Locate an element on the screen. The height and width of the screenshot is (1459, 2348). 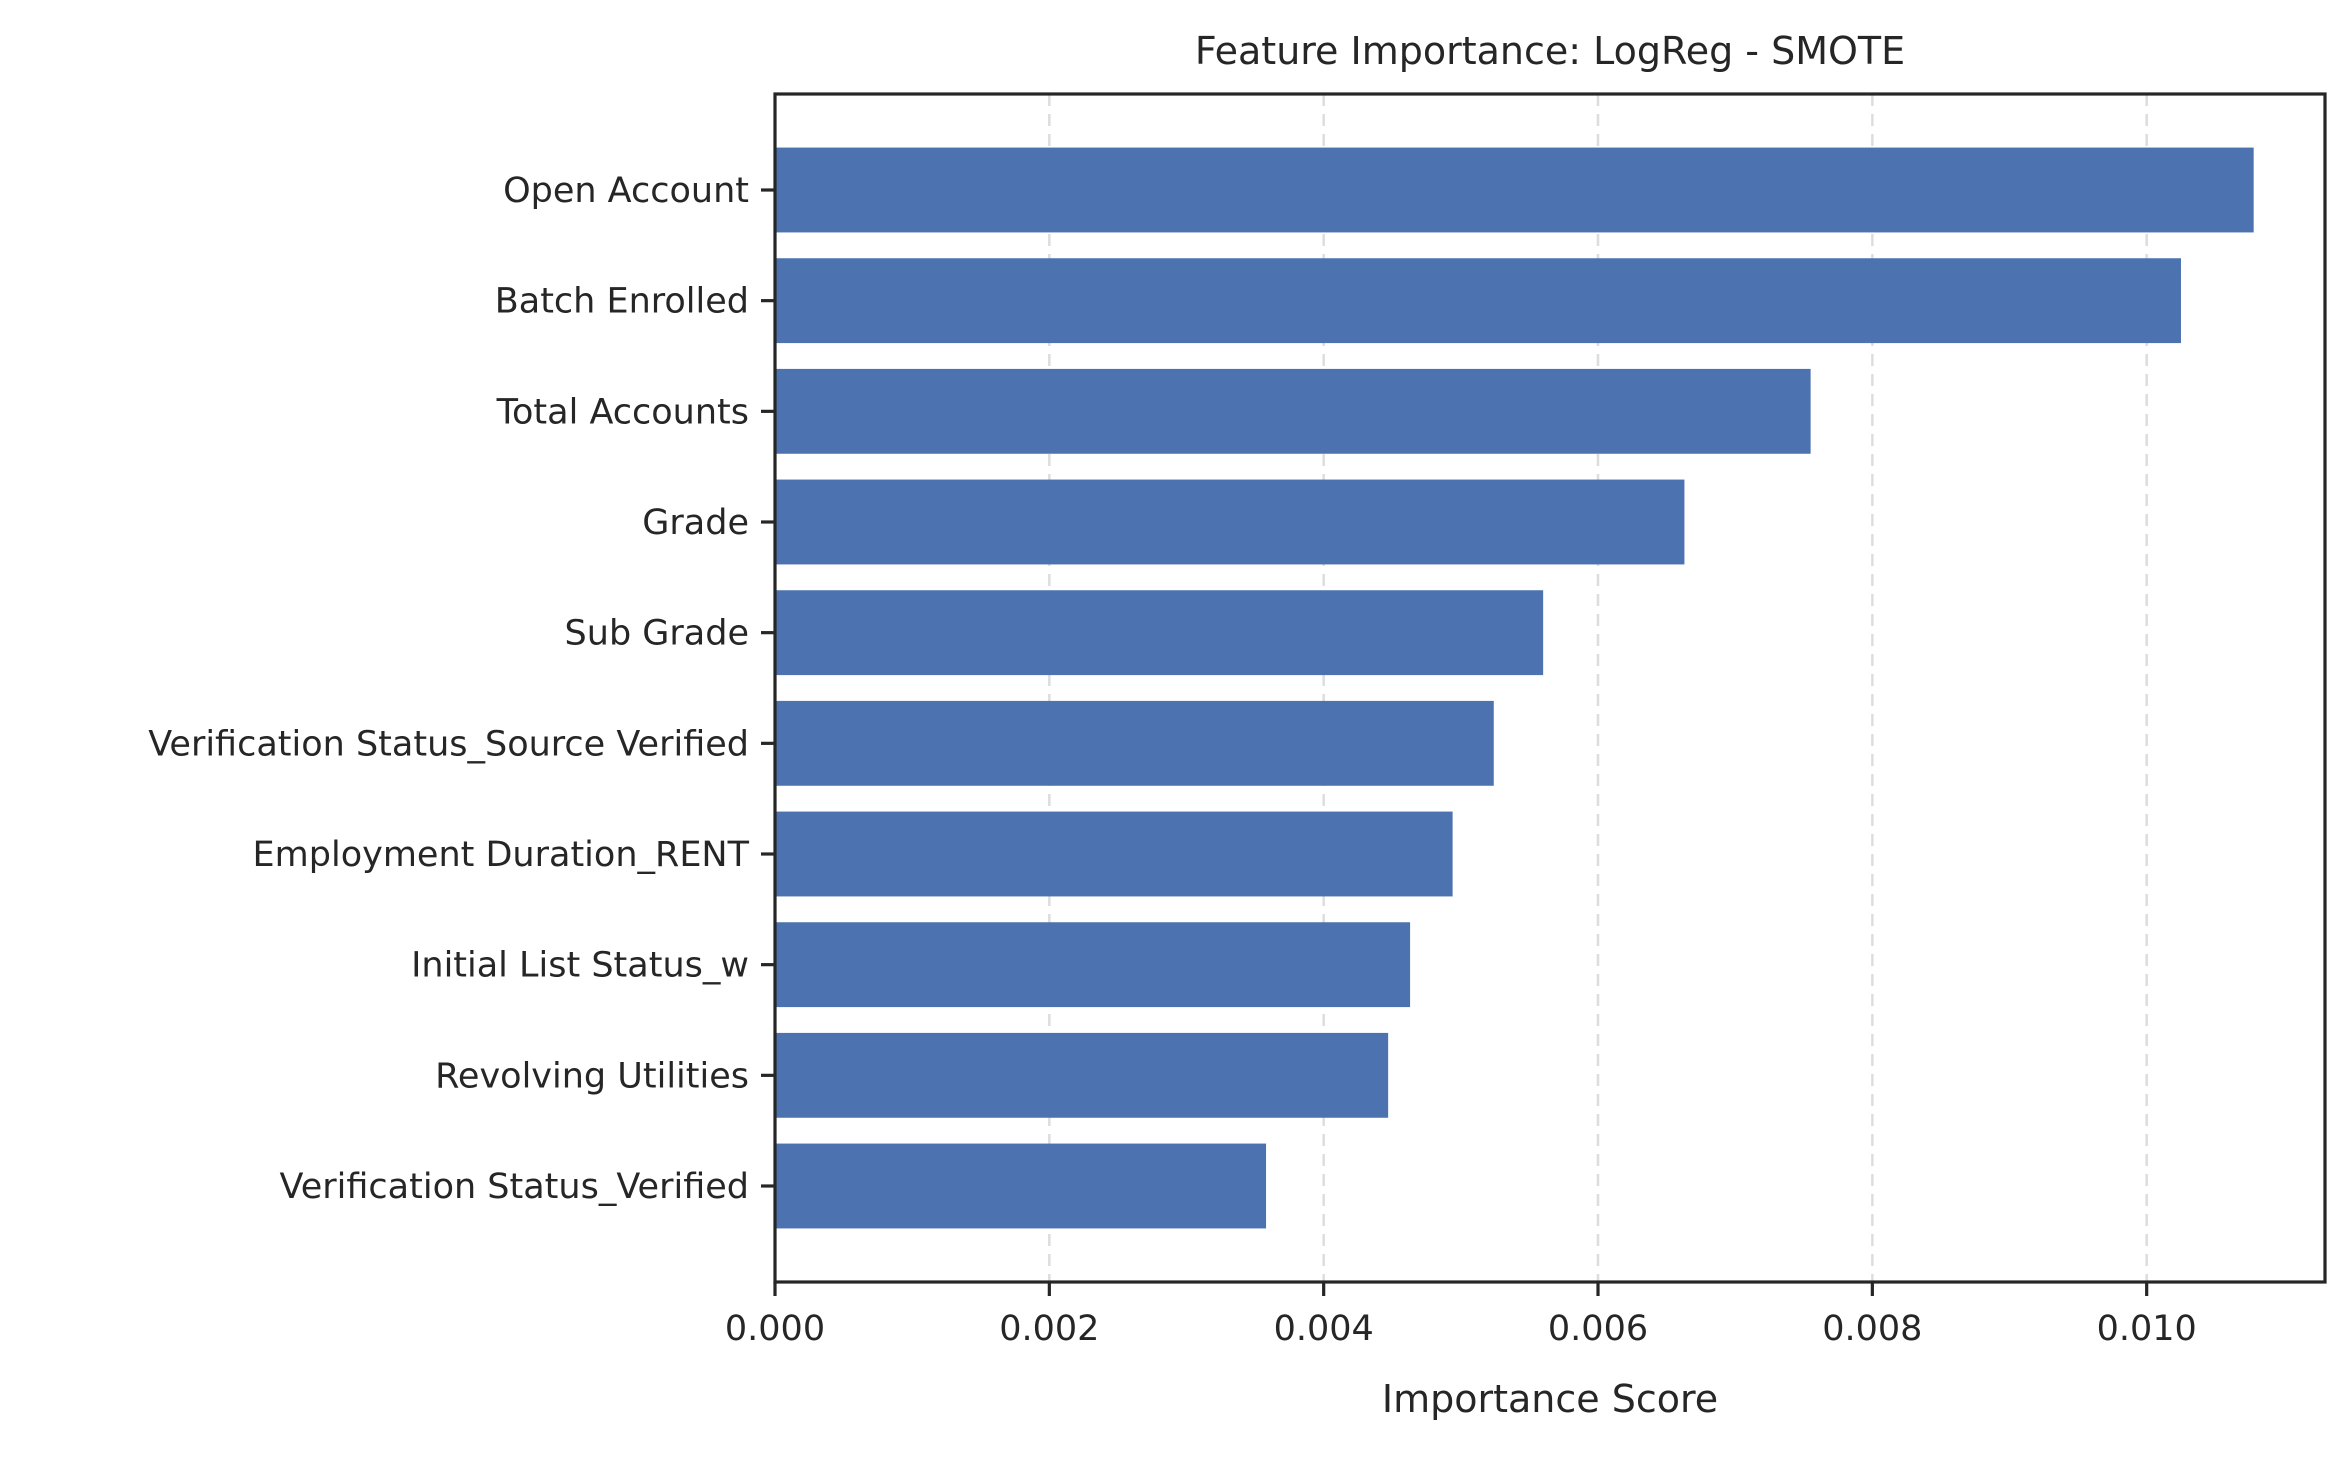
y-tick-label: Open Account is located at coordinates (626, 191).